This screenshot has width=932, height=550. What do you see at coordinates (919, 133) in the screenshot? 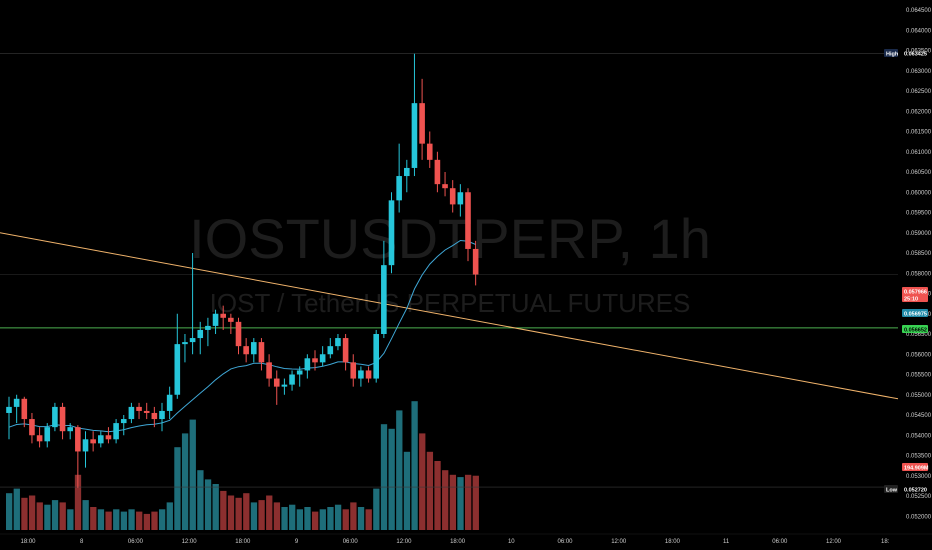
I see `price-tick-label: 0.061500` at bounding box center [919, 133].